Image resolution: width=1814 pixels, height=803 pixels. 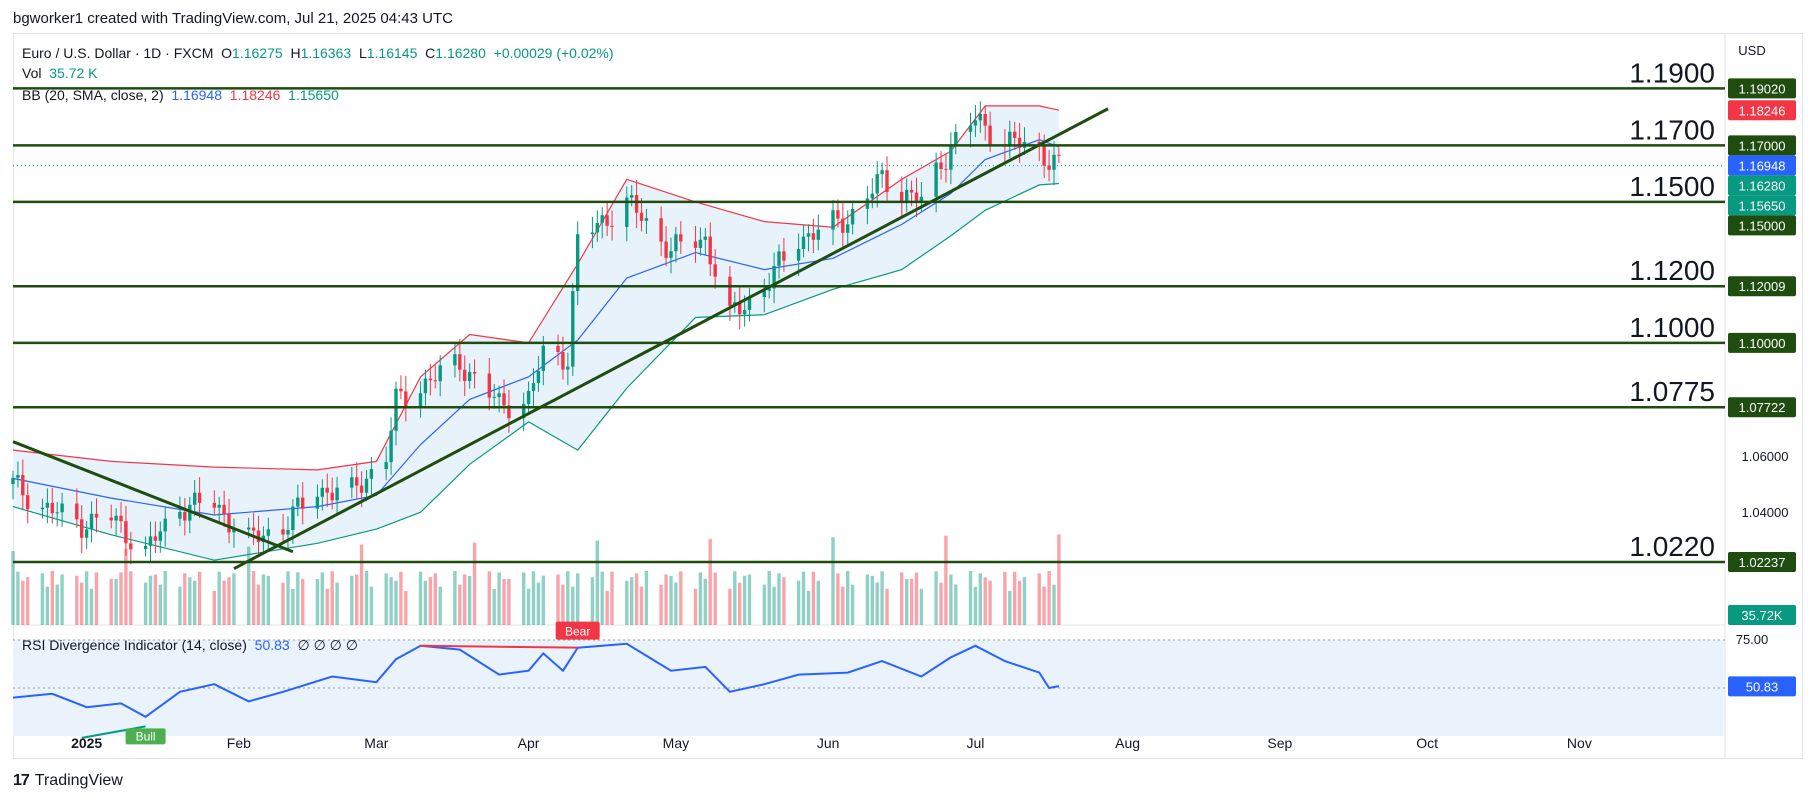 I want to click on trendline, so click(x=153, y=497).